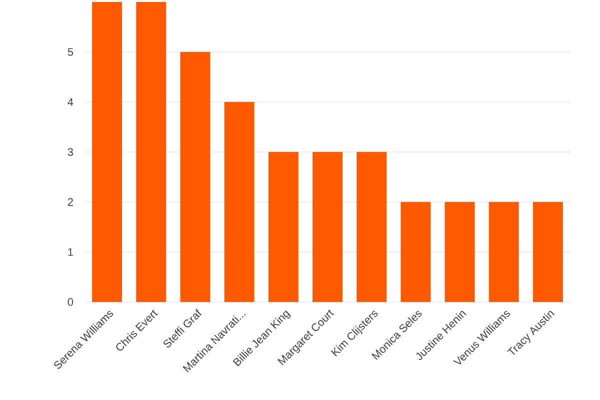 The height and width of the screenshot is (400, 600). I want to click on y-tick-label: 3, so click(70, 152).